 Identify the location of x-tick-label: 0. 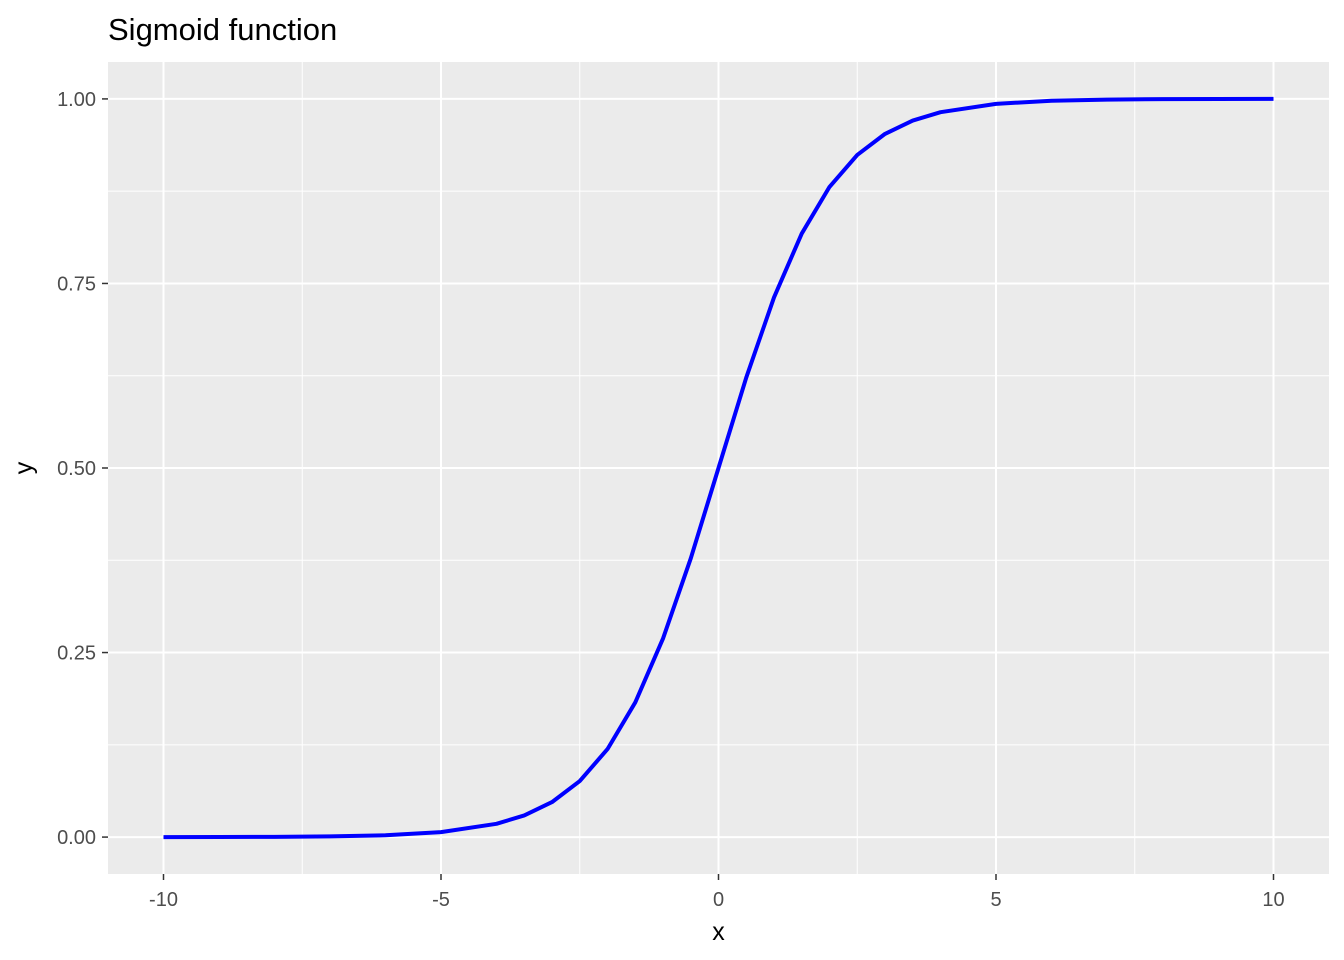
(718, 900).